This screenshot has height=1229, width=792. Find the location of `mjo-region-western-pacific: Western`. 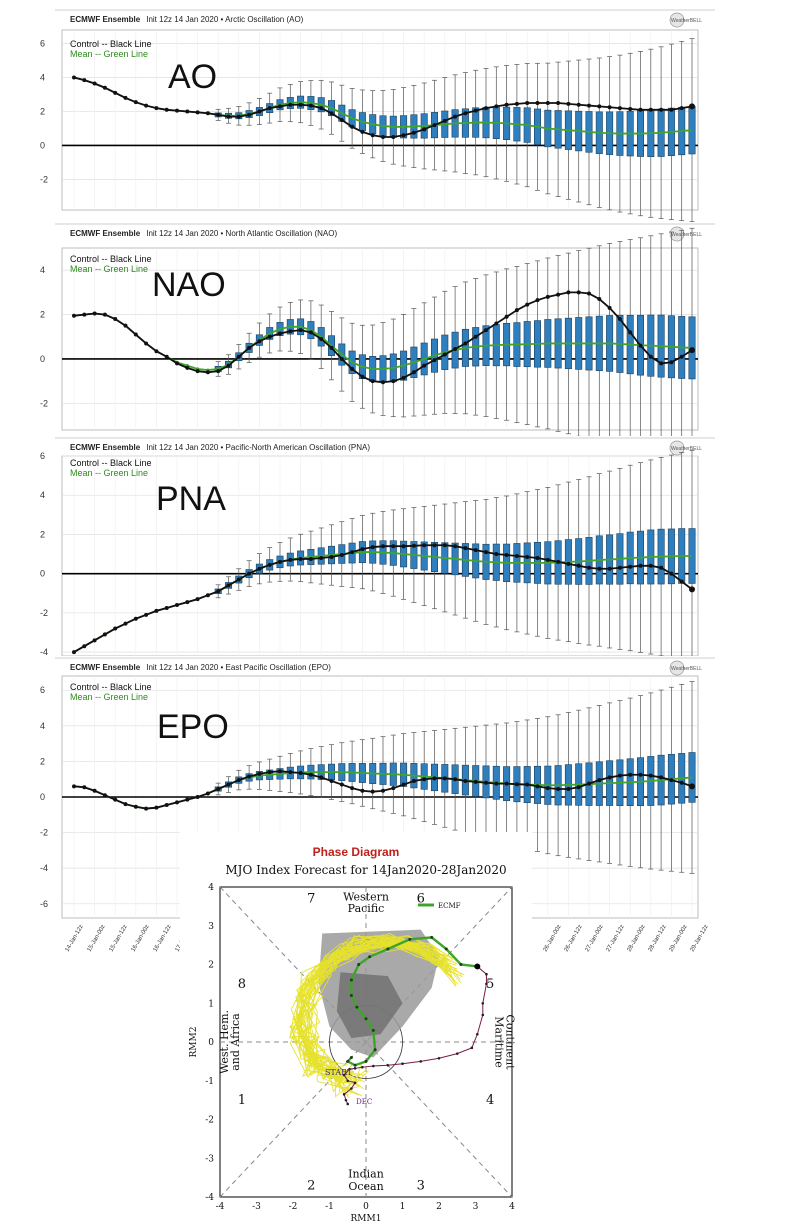

mjo-region-western-pacific: Western is located at coordinates (366, 897).